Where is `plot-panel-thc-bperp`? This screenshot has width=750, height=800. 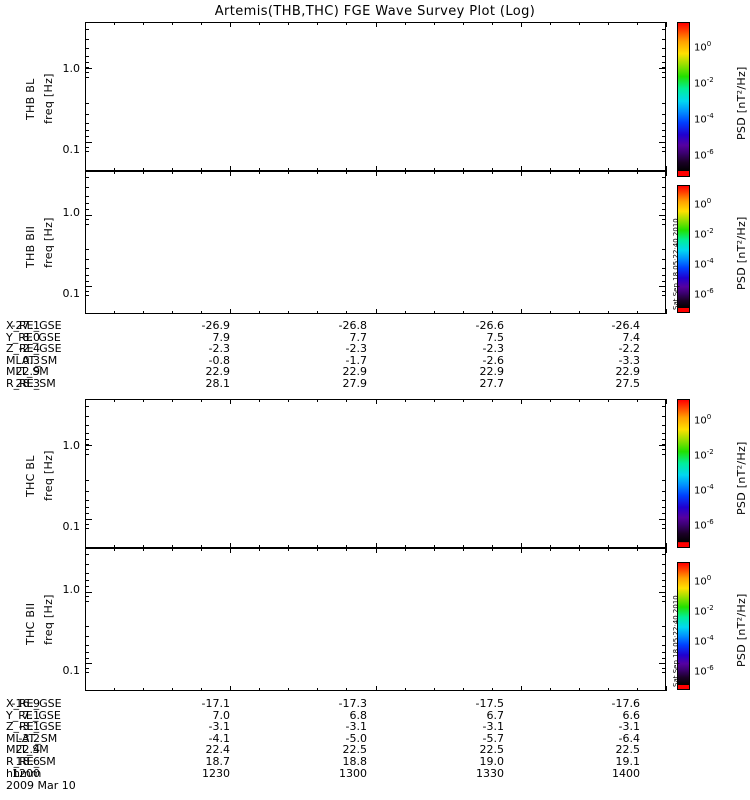
plot-panel-thc-bperp is located at coordinates (375, 473).